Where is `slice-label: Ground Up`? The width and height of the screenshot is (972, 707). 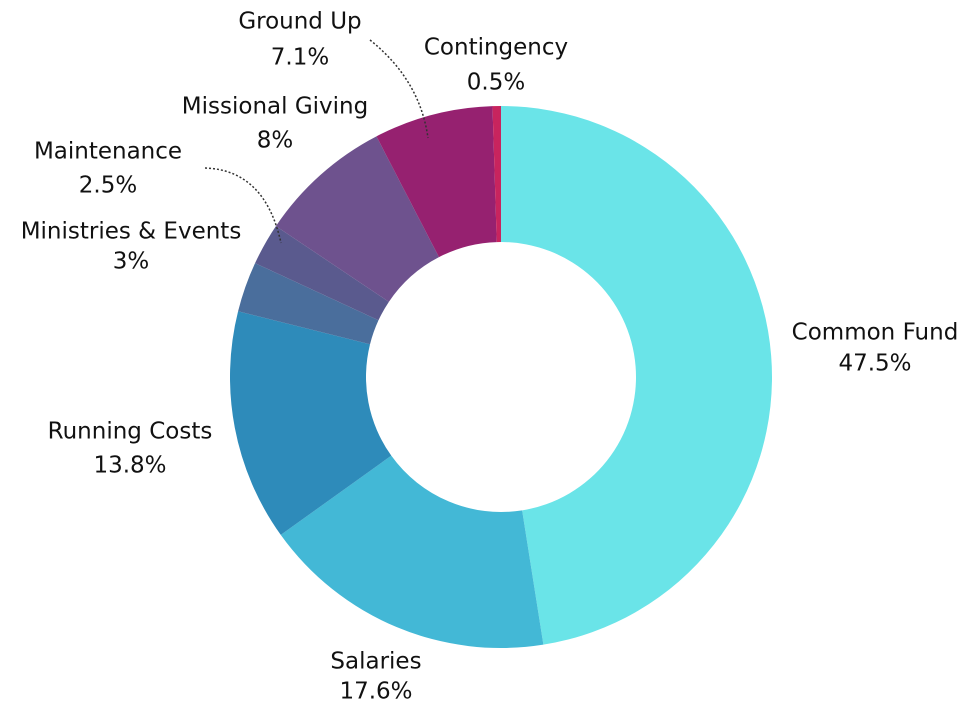
slice-label: Ground Up is located at coordinates (299, 22).